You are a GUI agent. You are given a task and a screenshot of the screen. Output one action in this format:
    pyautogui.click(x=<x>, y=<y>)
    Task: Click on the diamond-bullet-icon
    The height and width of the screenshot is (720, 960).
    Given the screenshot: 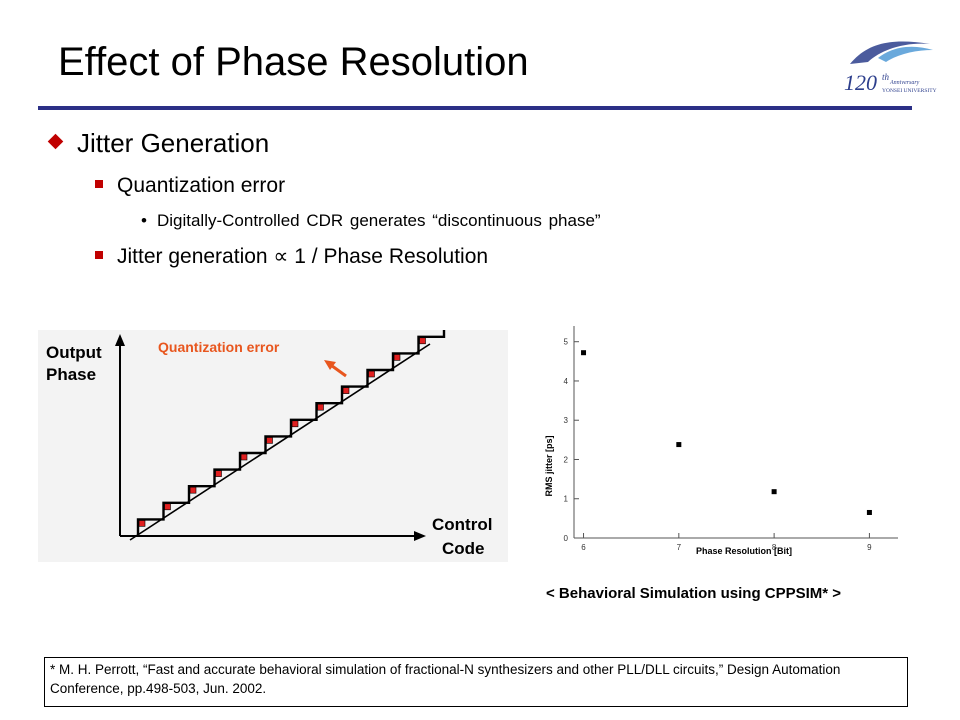 What is the action you would take?
    pyautogui.click(x=55, y=141)
    